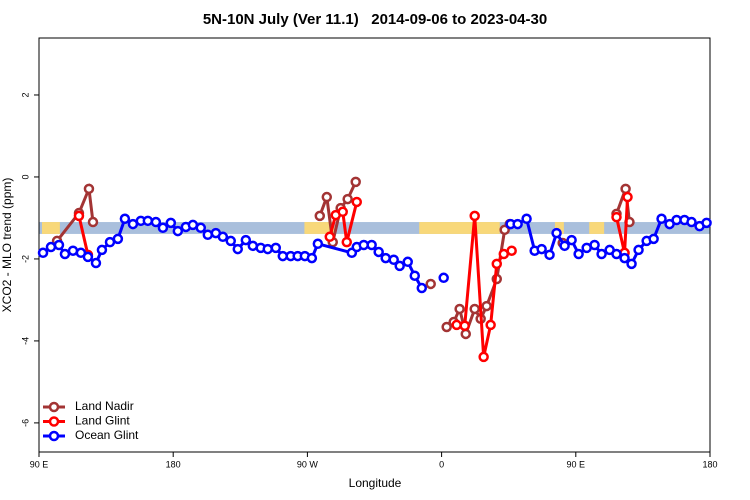 The image size is (750, 500). Describe the element at coordinates (25, 341) in the screenshot. I see `y-tick-label: -4` at that location.